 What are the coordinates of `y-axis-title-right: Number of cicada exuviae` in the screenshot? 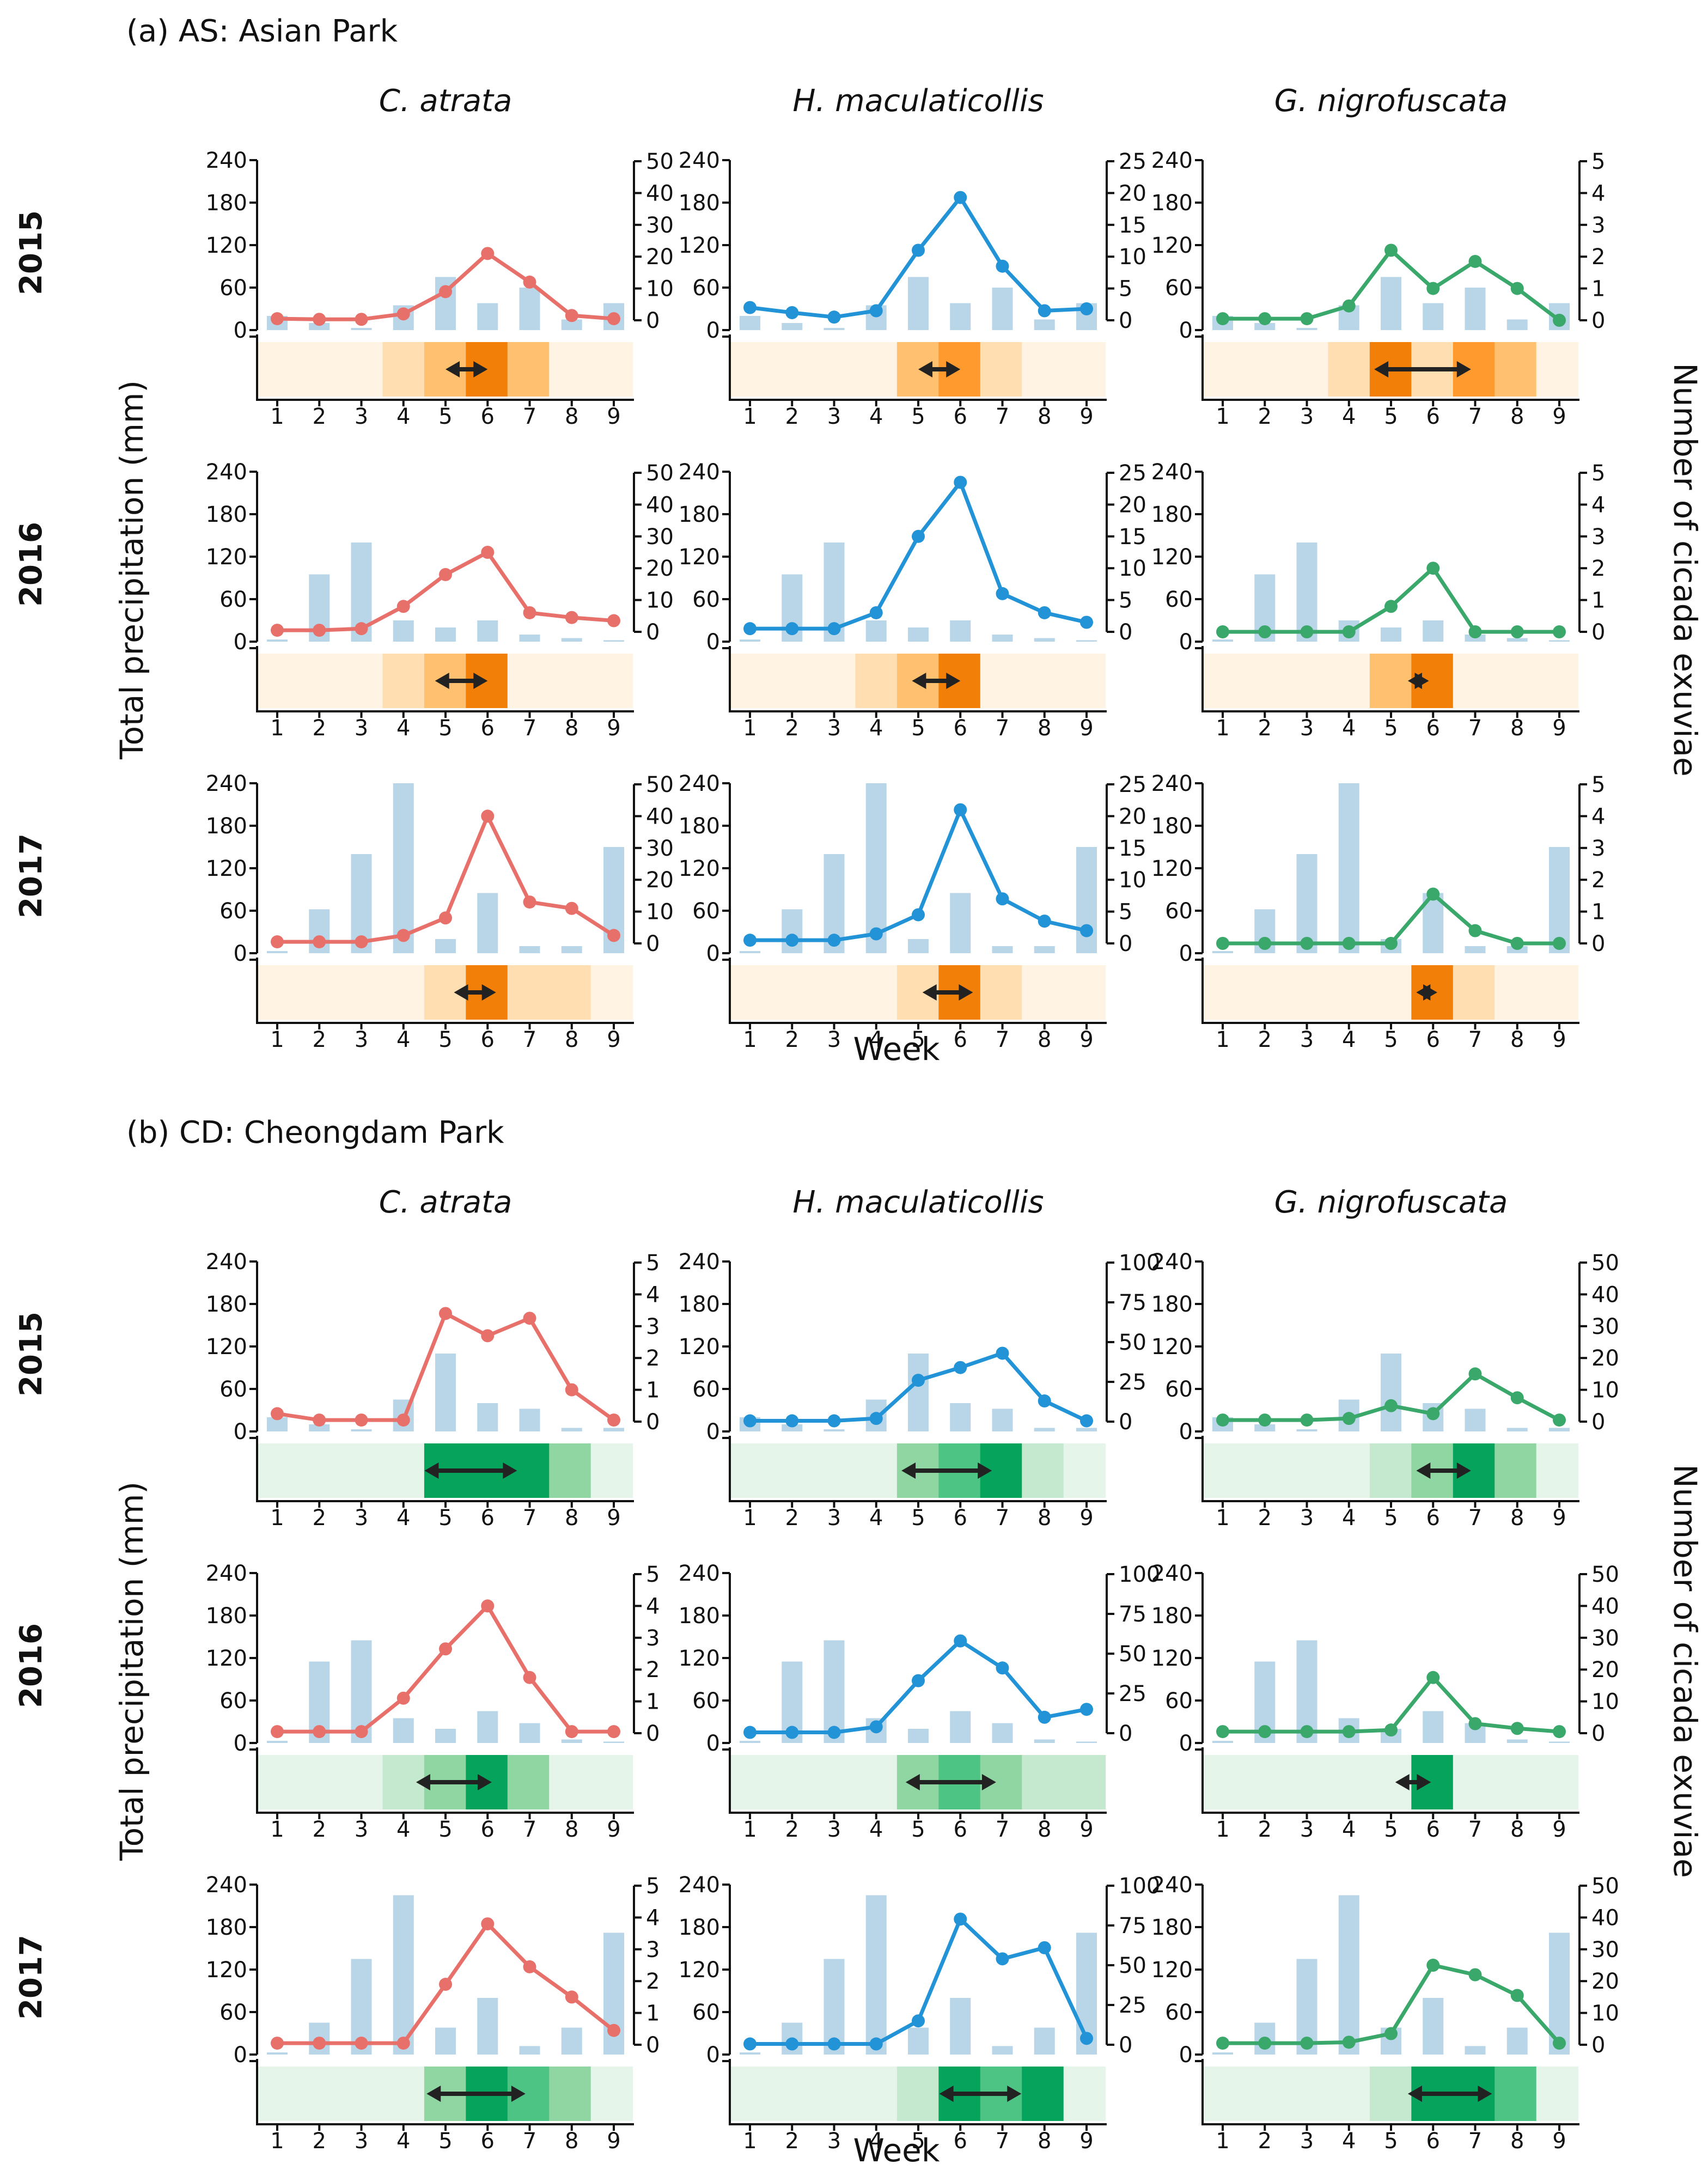 It's located at (1685, 1671).